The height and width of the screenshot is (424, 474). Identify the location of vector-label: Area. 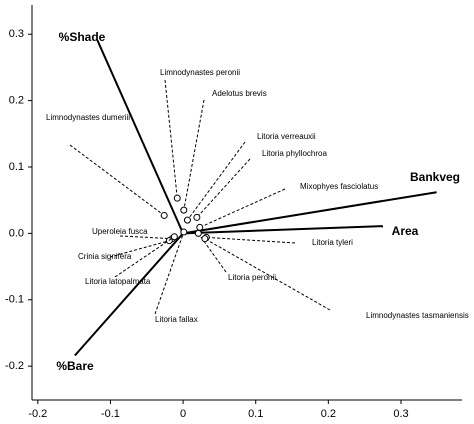
(405, 231).